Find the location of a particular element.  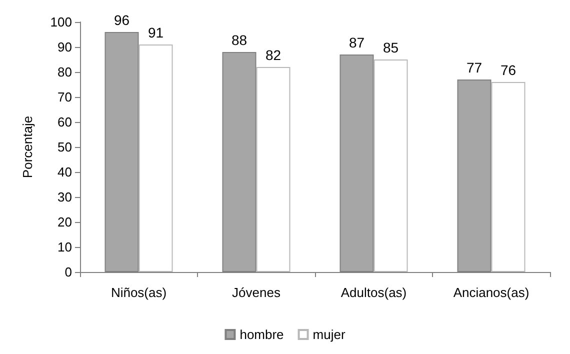

y-tick-label: 80 is located at coordinates (65, 72).